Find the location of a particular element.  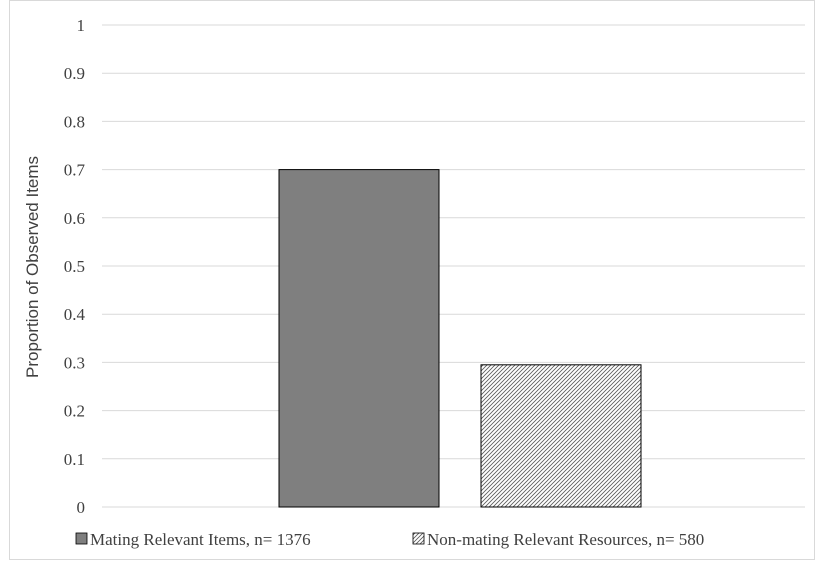

legend-label-1: Mating Relevant Items, n= 1376 is located at coordinates (200, 539).